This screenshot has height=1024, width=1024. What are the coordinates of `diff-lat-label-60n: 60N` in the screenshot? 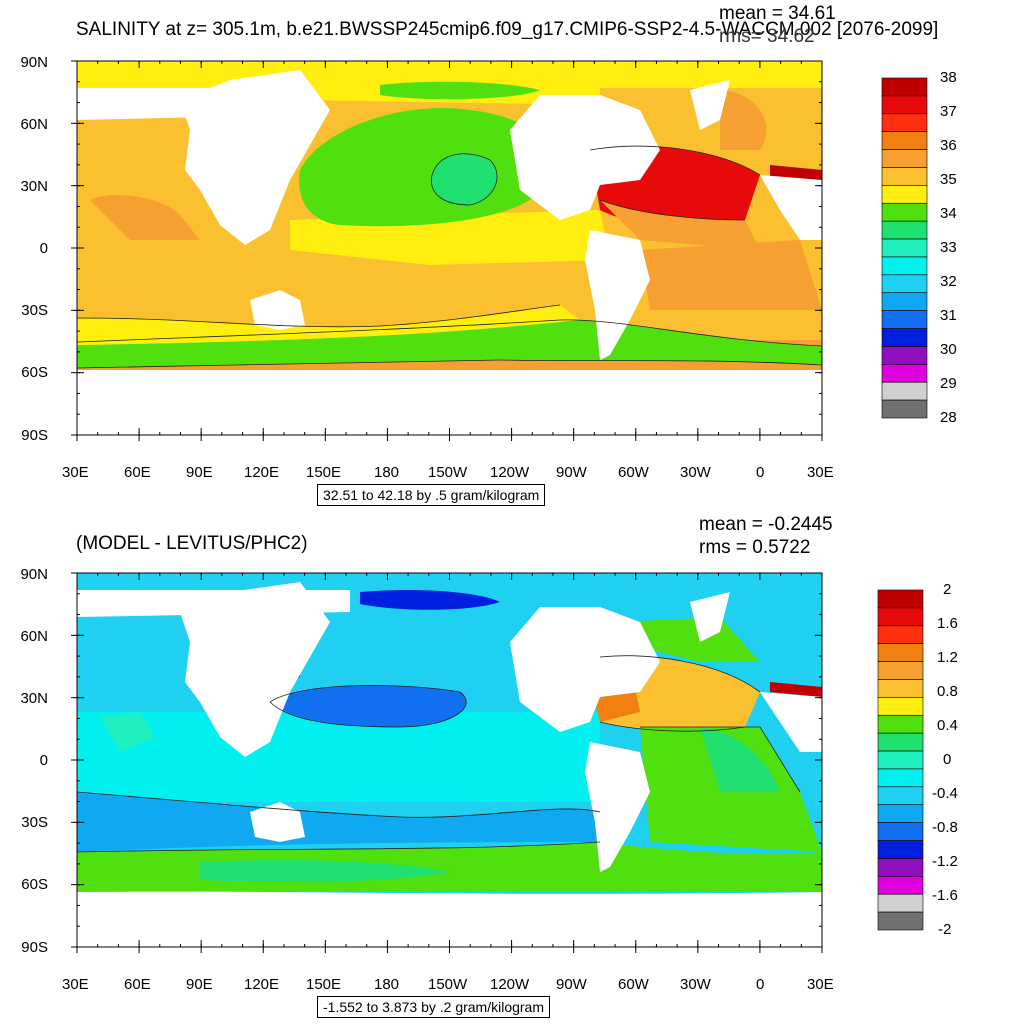 It's located at (34, 636).